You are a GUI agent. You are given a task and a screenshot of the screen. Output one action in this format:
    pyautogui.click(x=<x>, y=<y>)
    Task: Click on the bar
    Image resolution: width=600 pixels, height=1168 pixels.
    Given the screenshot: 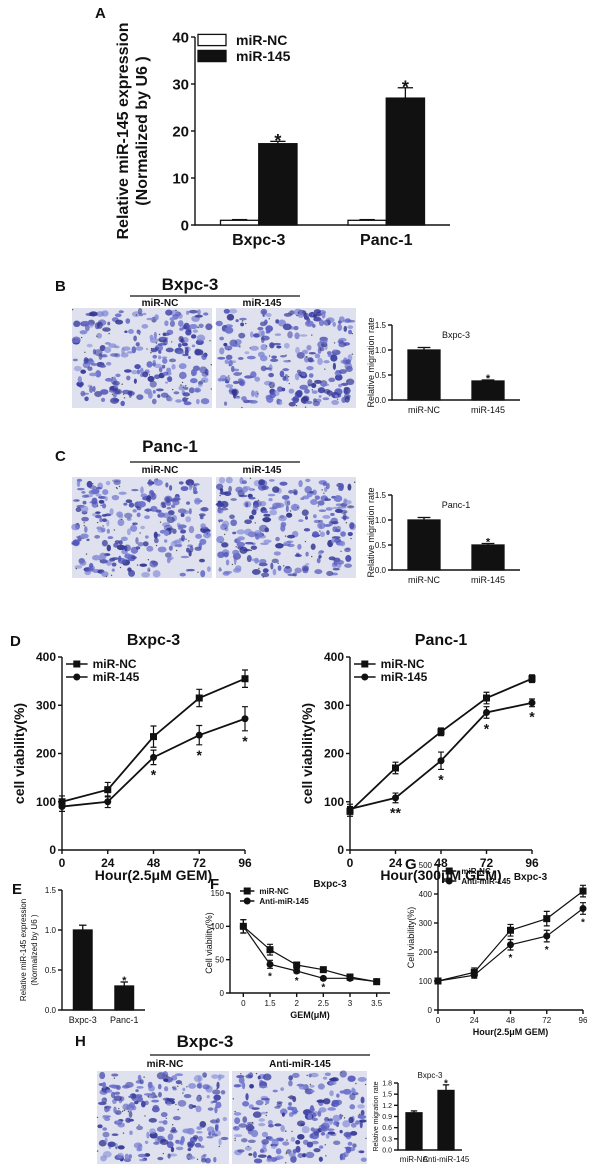 What is the action you would take?
    pyautogui.click(x=124, y=998)
    